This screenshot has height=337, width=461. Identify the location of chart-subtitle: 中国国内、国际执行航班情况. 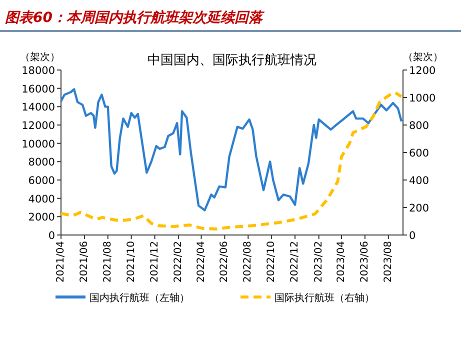
(232, 60).